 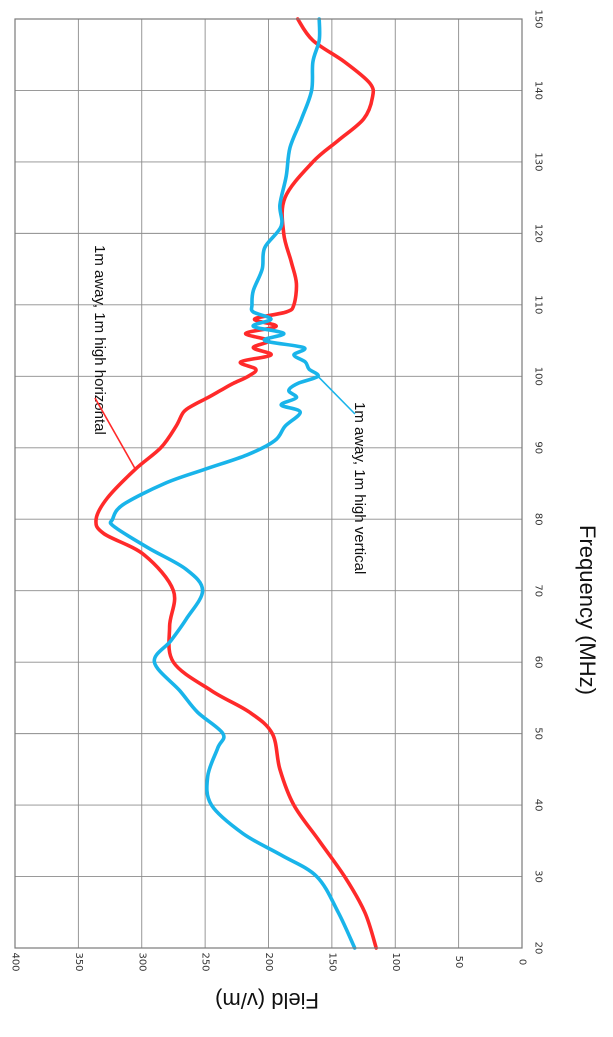 What do you see at coordinates (538, 233) in the screenshot?
I see `x-tick-label: 120` at bounding box center [538, 233].